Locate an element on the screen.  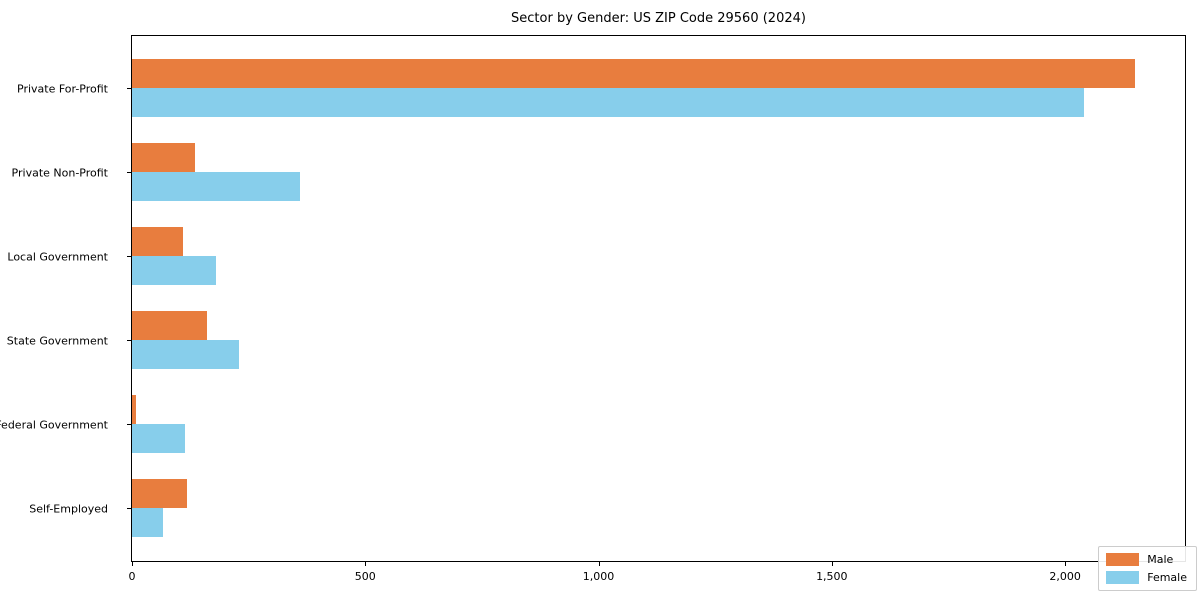
category-label: Local Government is located at coordinates (57, 257).